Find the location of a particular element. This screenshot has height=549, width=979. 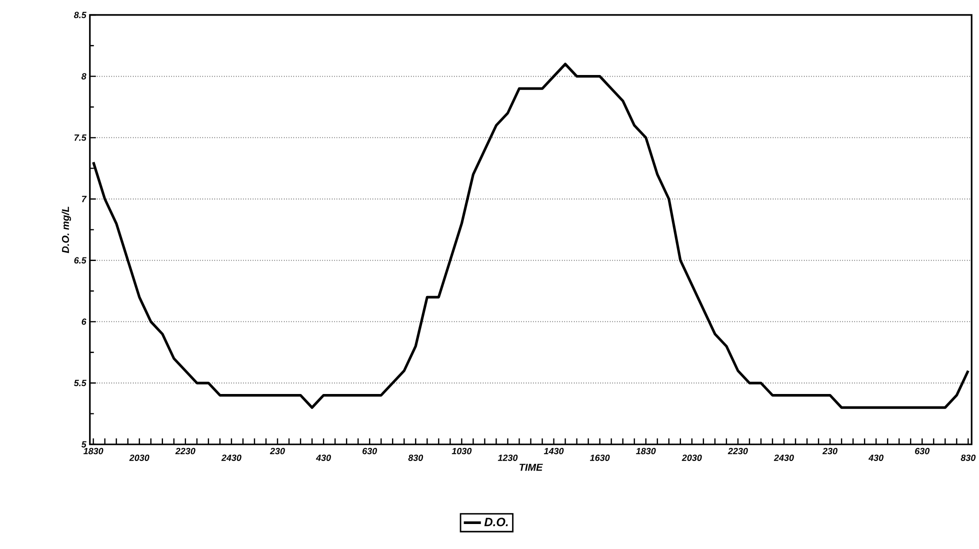

y-tick-label: 5.5 is located at coordinates (80, 383).